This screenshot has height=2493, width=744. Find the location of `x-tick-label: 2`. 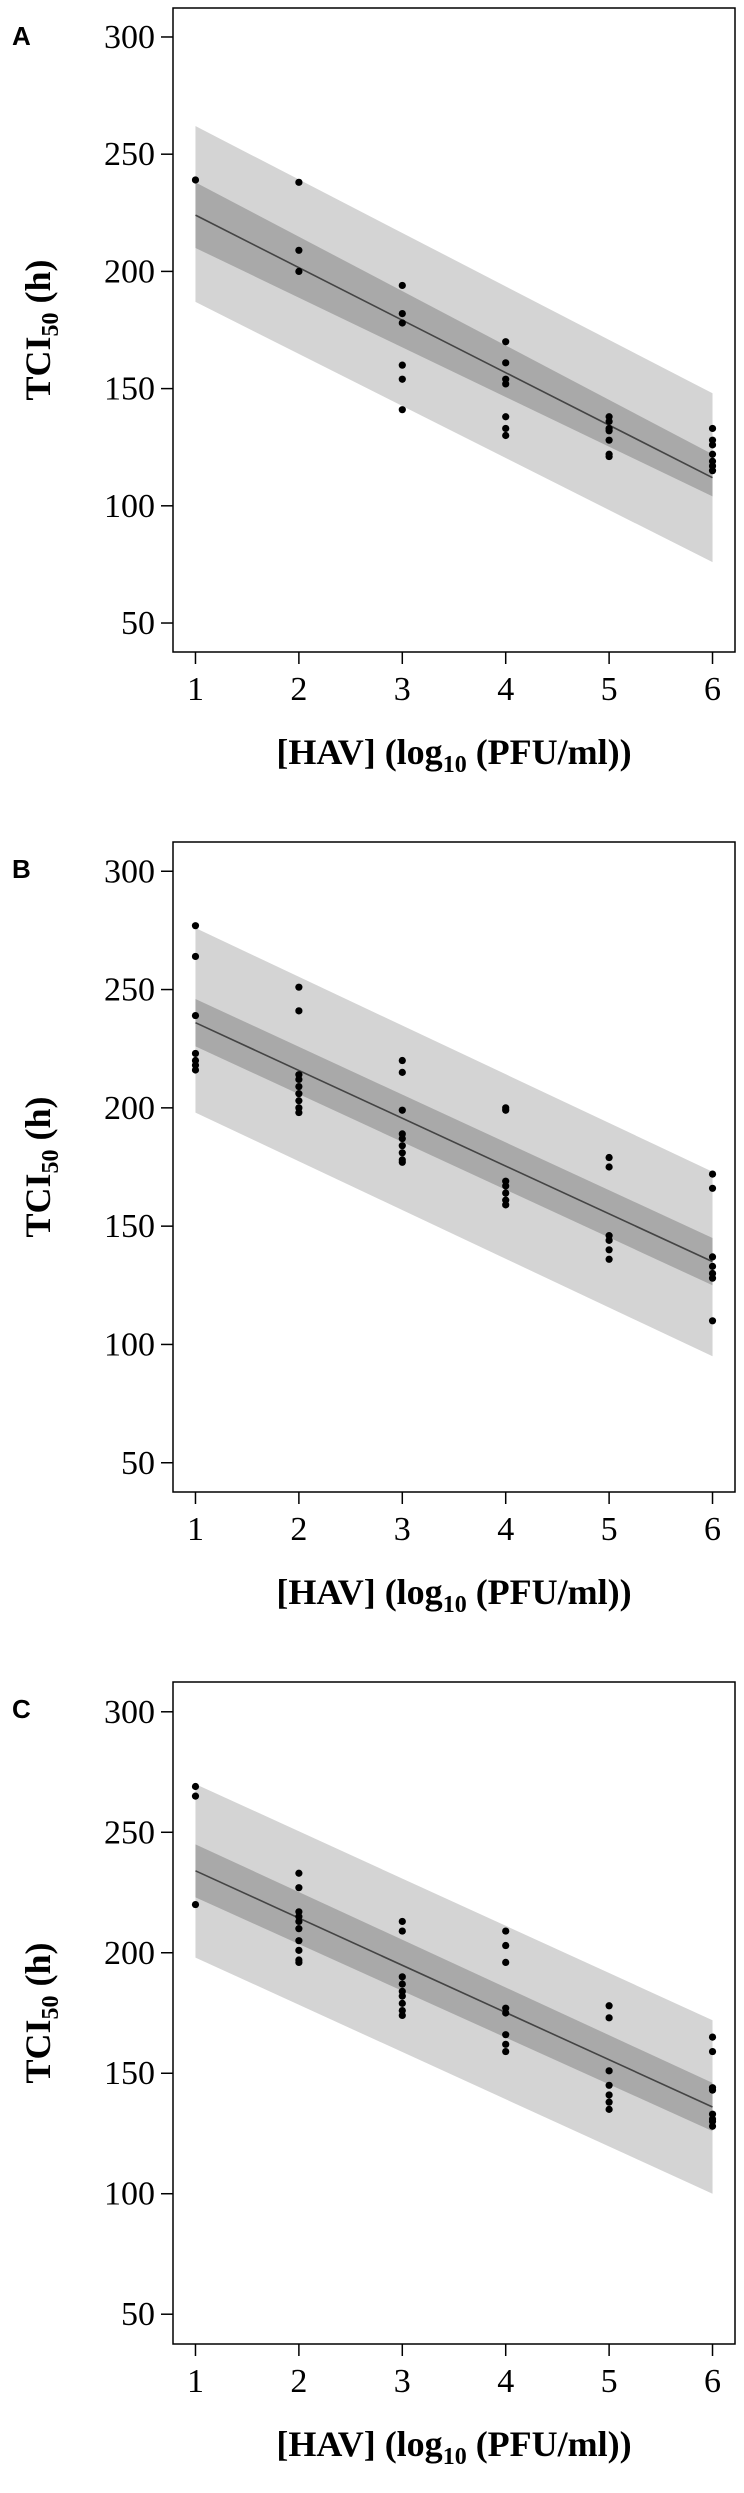

x-tick-label: 2 is located at coordinates (298, 689).